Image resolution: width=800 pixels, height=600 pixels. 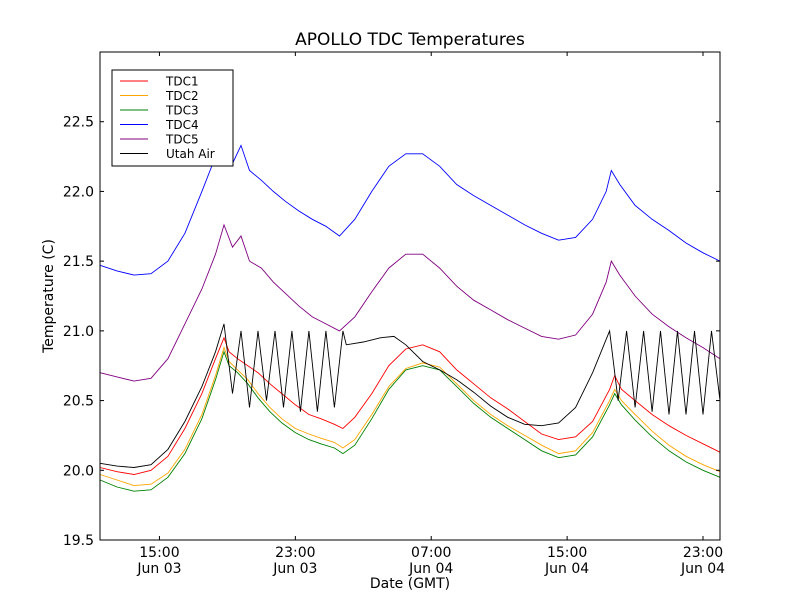 What do you see at coordinates (410, 40) in the screenshot?
I see `chart-title: APOLLO TDC Temperatures` at bounding box center [410, 40].